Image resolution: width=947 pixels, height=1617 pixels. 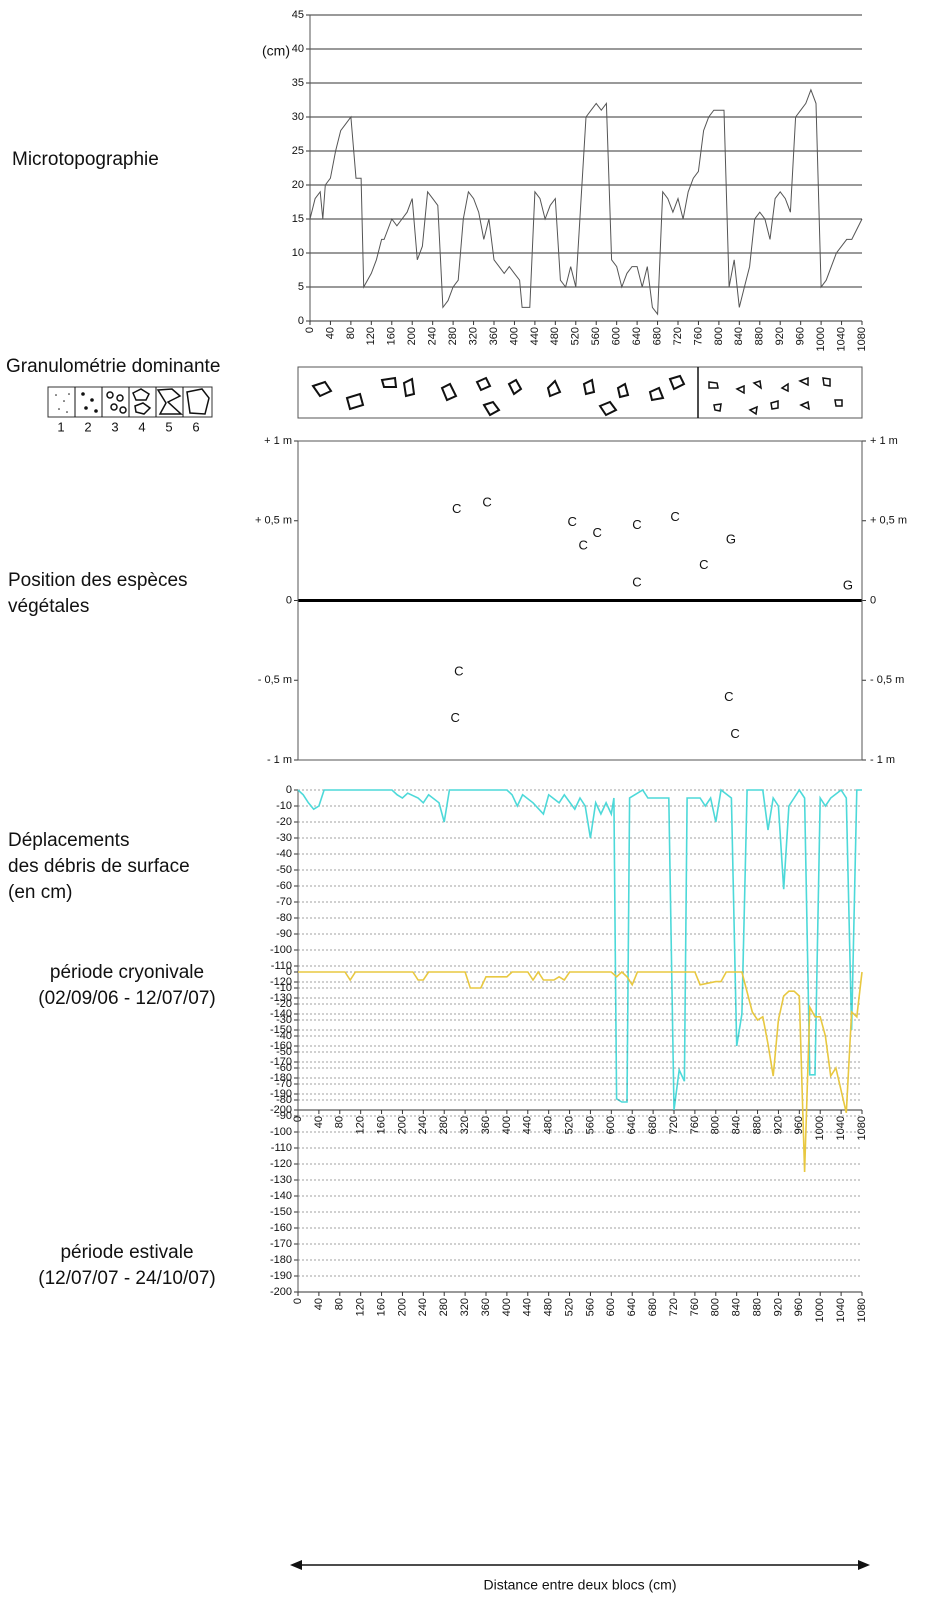 I want to click on panel-subtitle: (02/09/06 - 12/07/07), so click(x=126, y=998).